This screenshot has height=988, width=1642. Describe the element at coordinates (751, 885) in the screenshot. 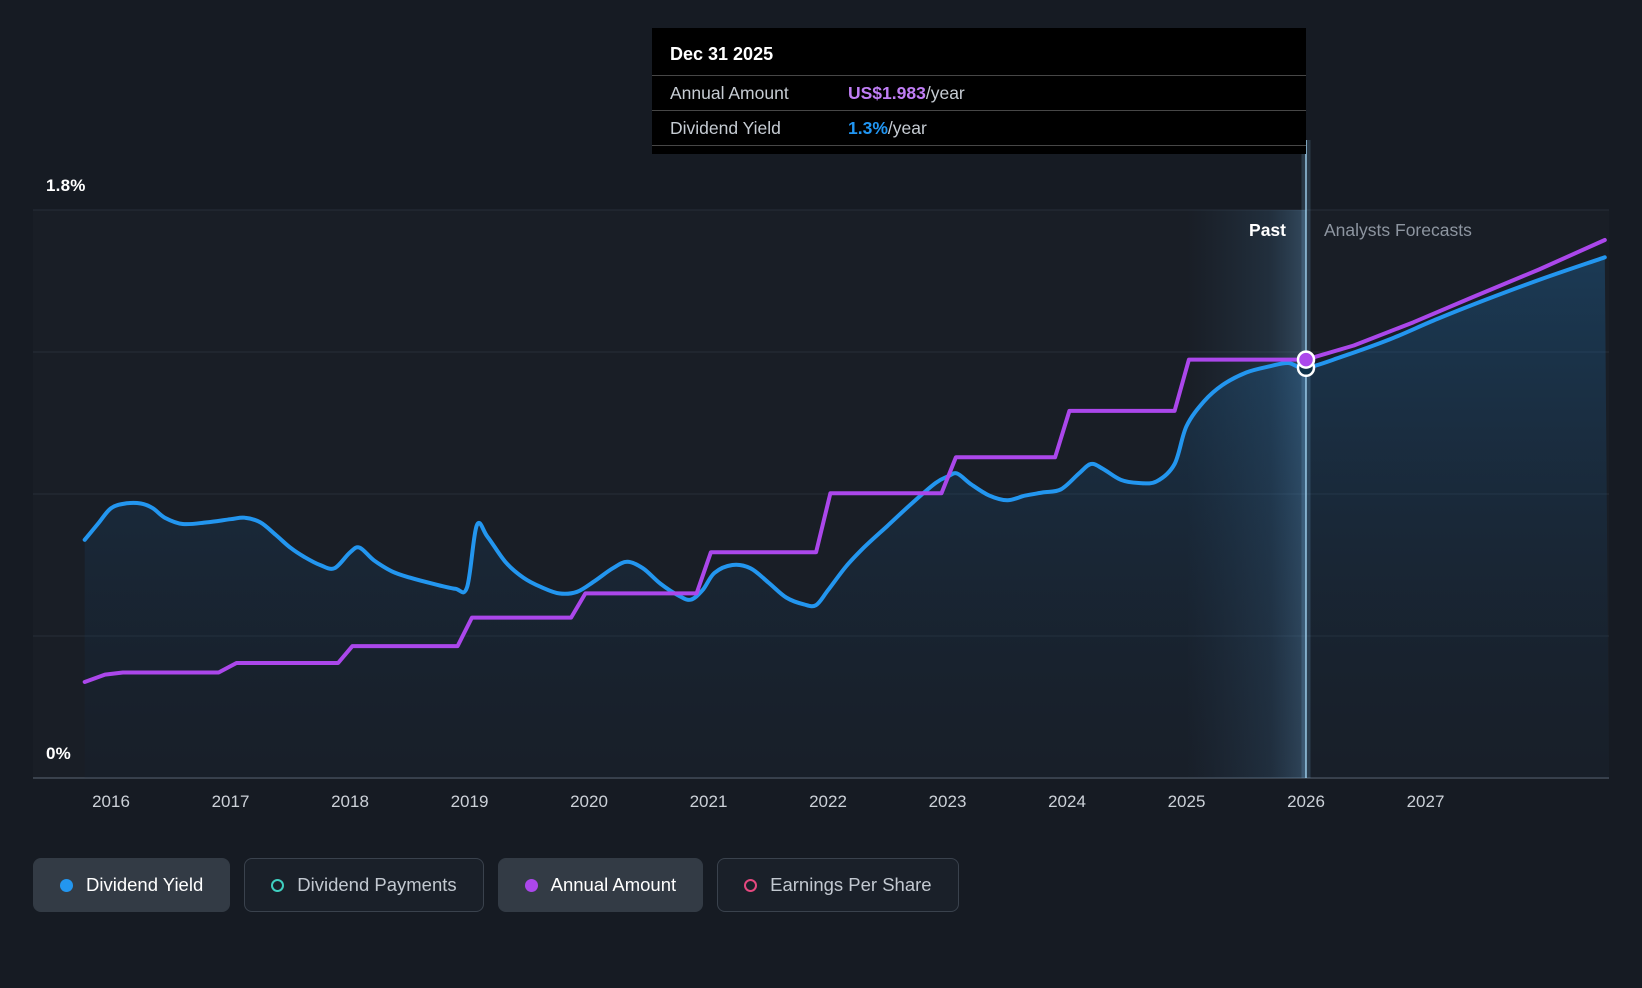

I see `earnings-per-share-ring-icon` at that location.